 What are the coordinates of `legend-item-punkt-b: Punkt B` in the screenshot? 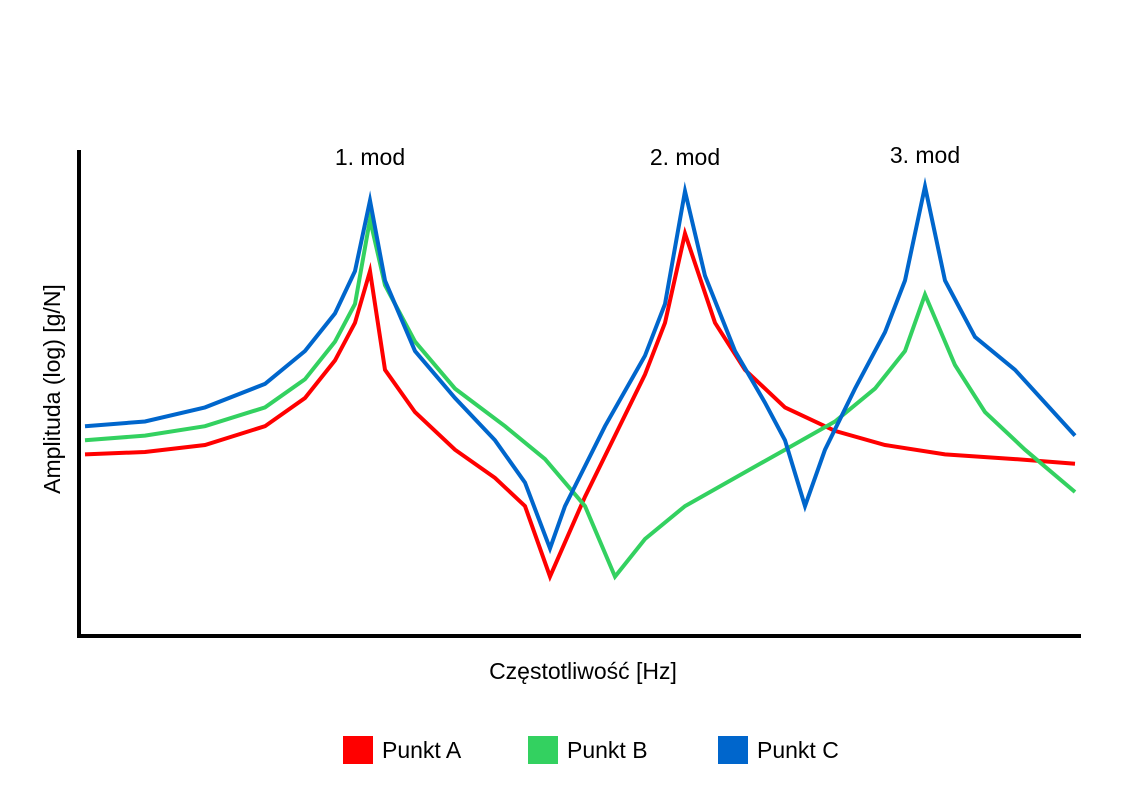 It's located at (588, 750).